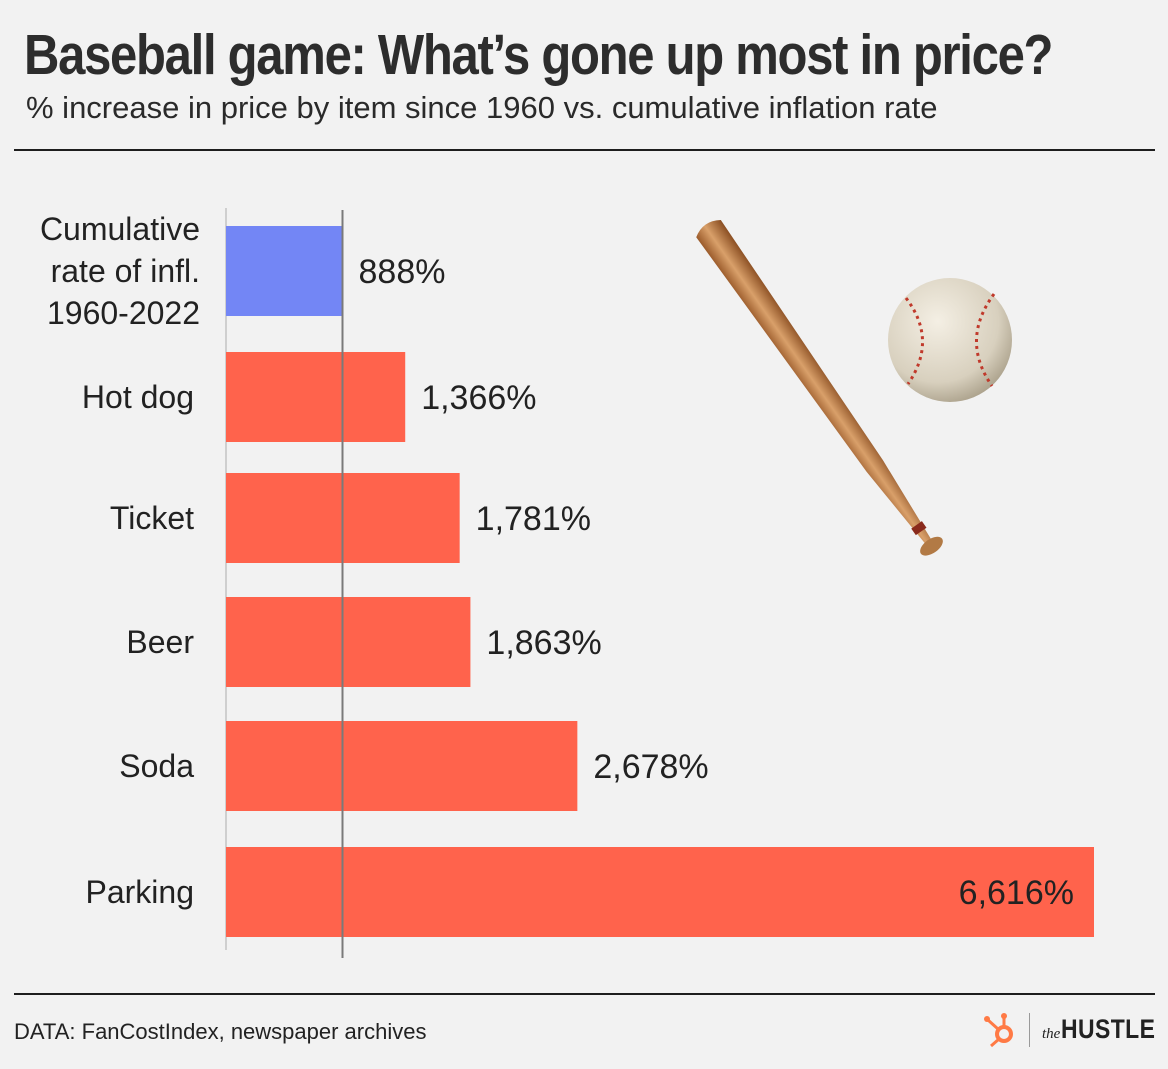 The image size is (1168, 1069). What do you see at coordinates (220, 1031) in the screenshot?
I see `source-note: DATA: FanCostIndex, newspaper archives` at bounding box center [220, 1031].